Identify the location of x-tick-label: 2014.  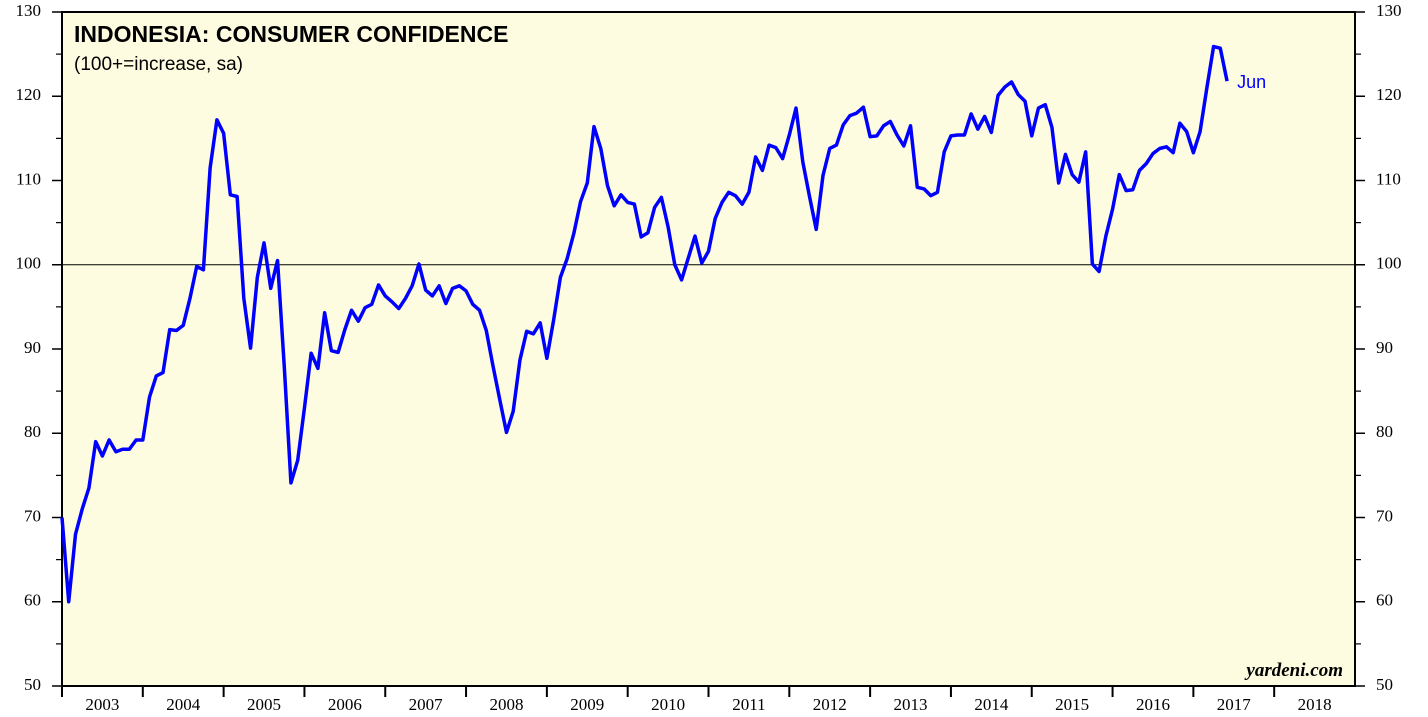
(991, 704).